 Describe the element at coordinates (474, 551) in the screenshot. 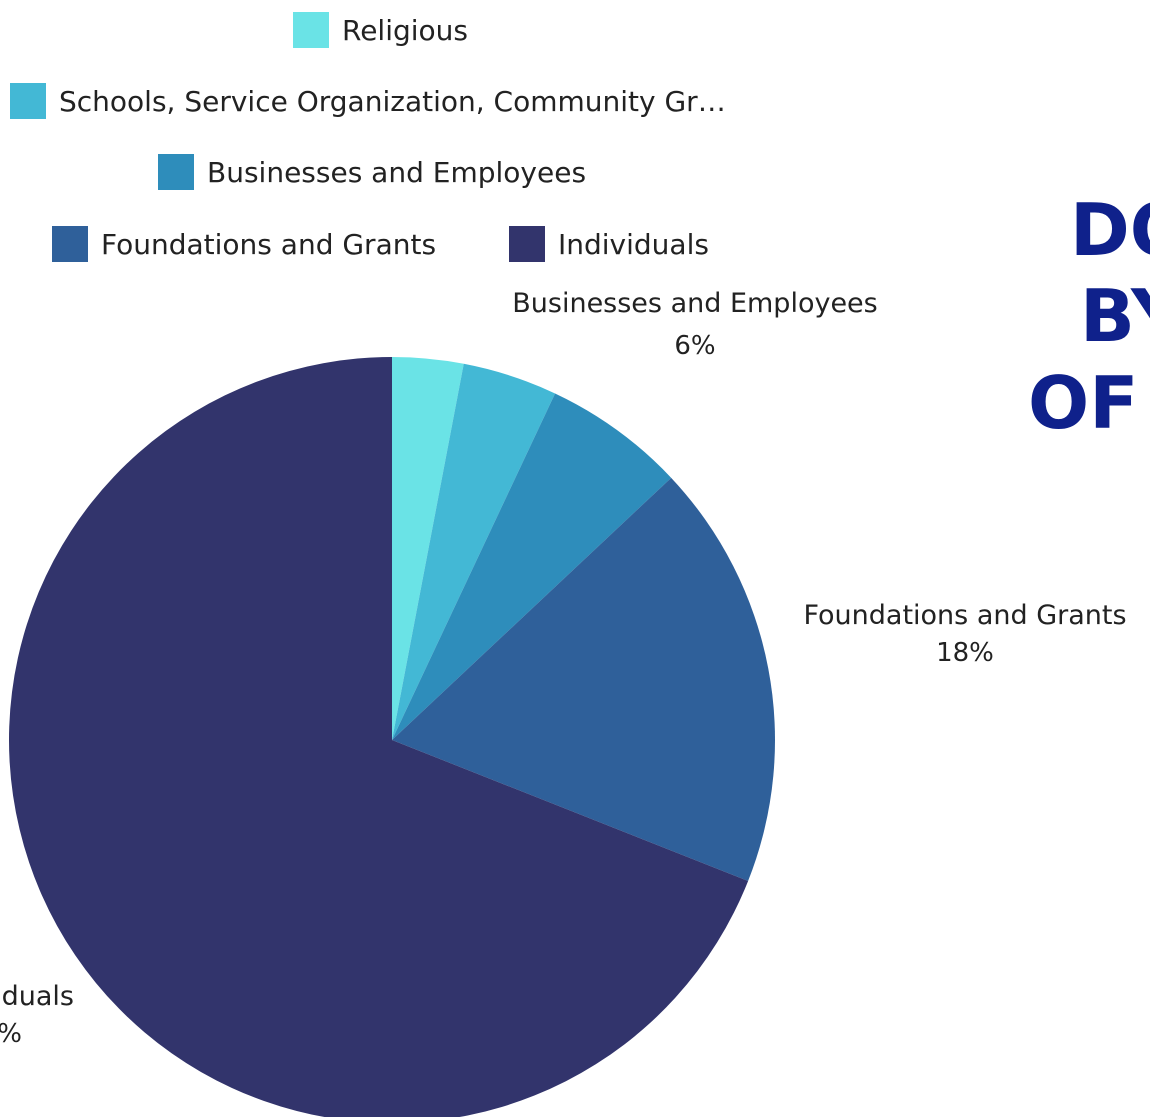

I see `pie-slice-schools-service-organization-community-groups` at that location.